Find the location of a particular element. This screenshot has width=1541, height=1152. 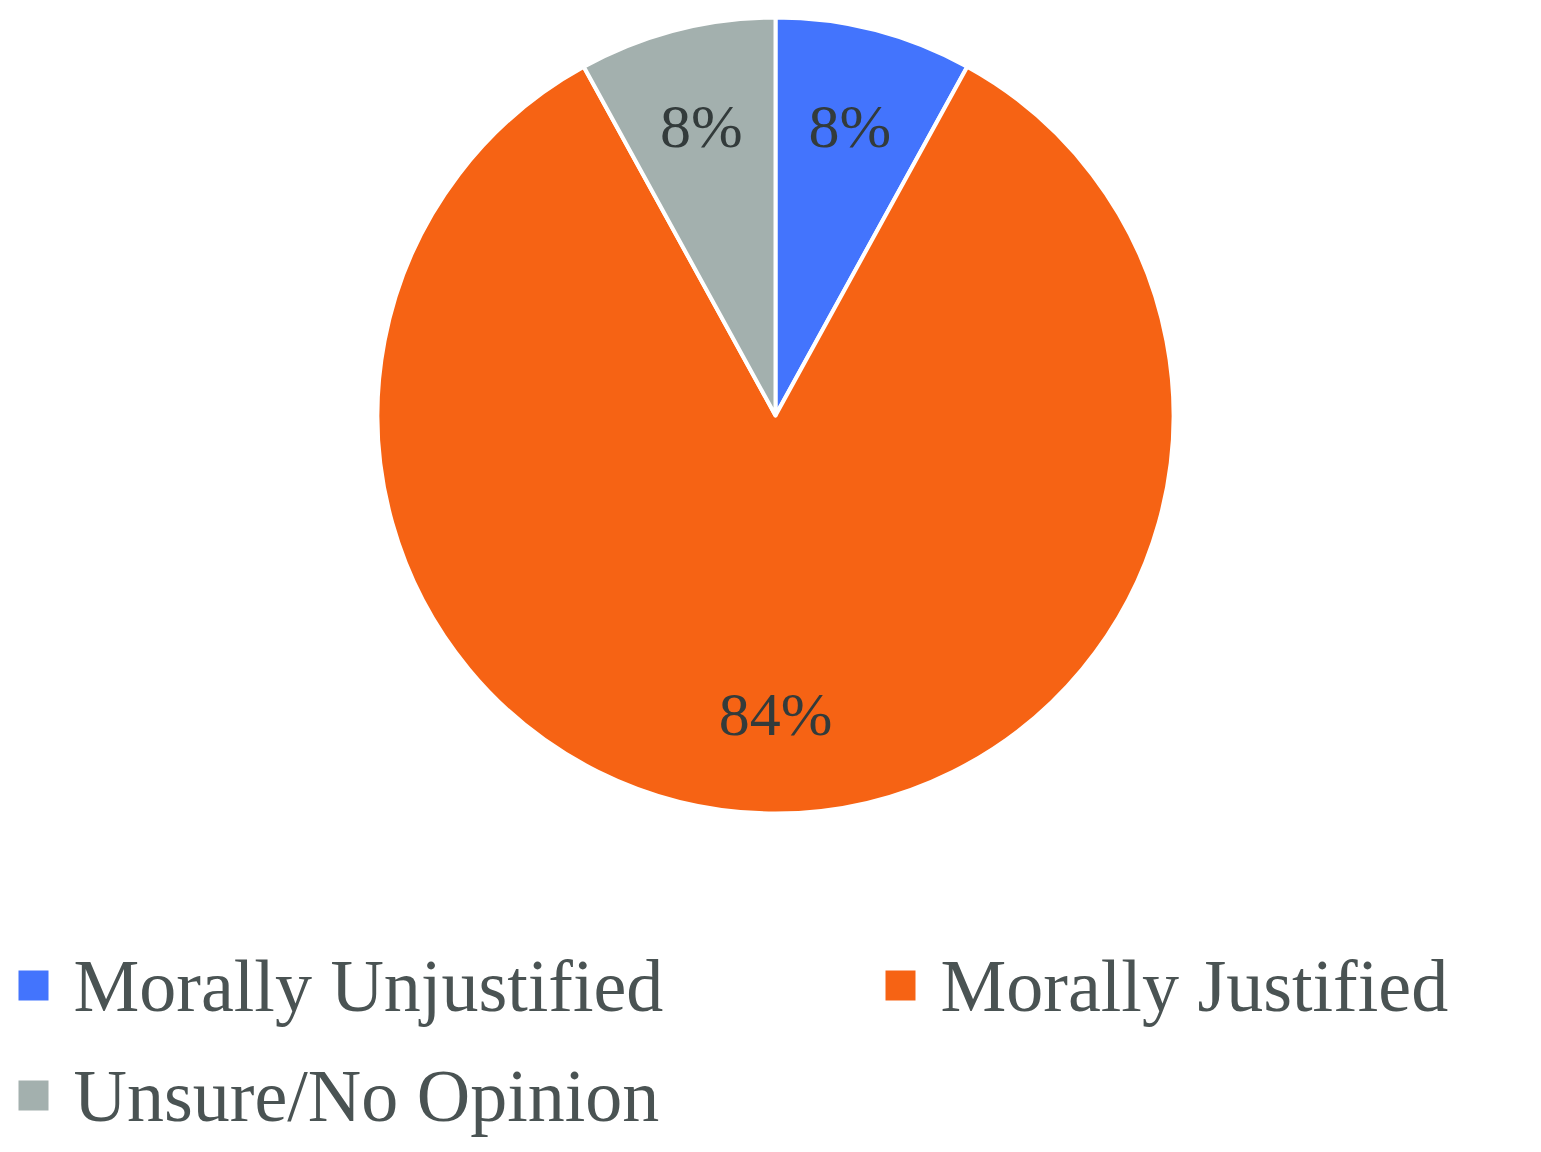

data-label: 84% is located at coordinates (775, 714).